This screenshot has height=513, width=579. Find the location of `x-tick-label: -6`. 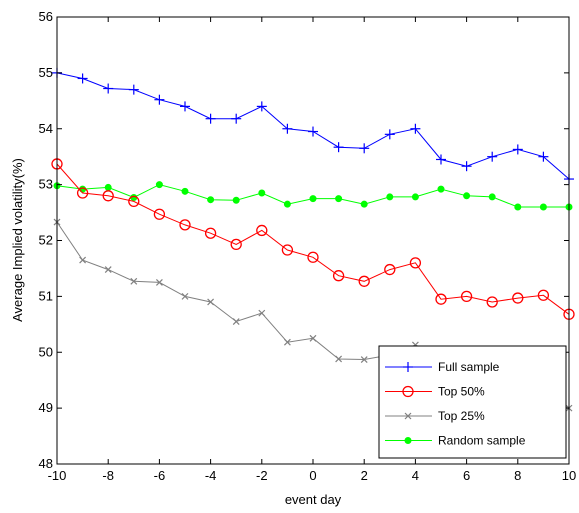

x-tick-label: -6 is located at coordinates (160, 475).